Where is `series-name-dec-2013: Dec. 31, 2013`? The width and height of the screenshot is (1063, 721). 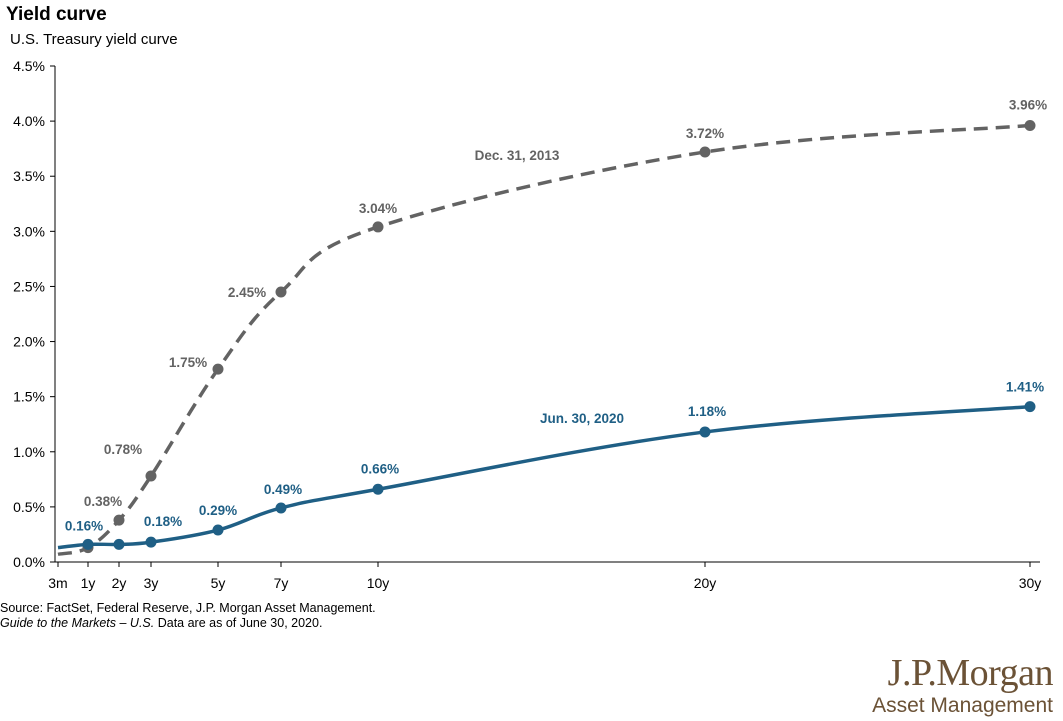
series-name-dec-2013: Dec. 31, 2013 is located at coordinates (517, 155).